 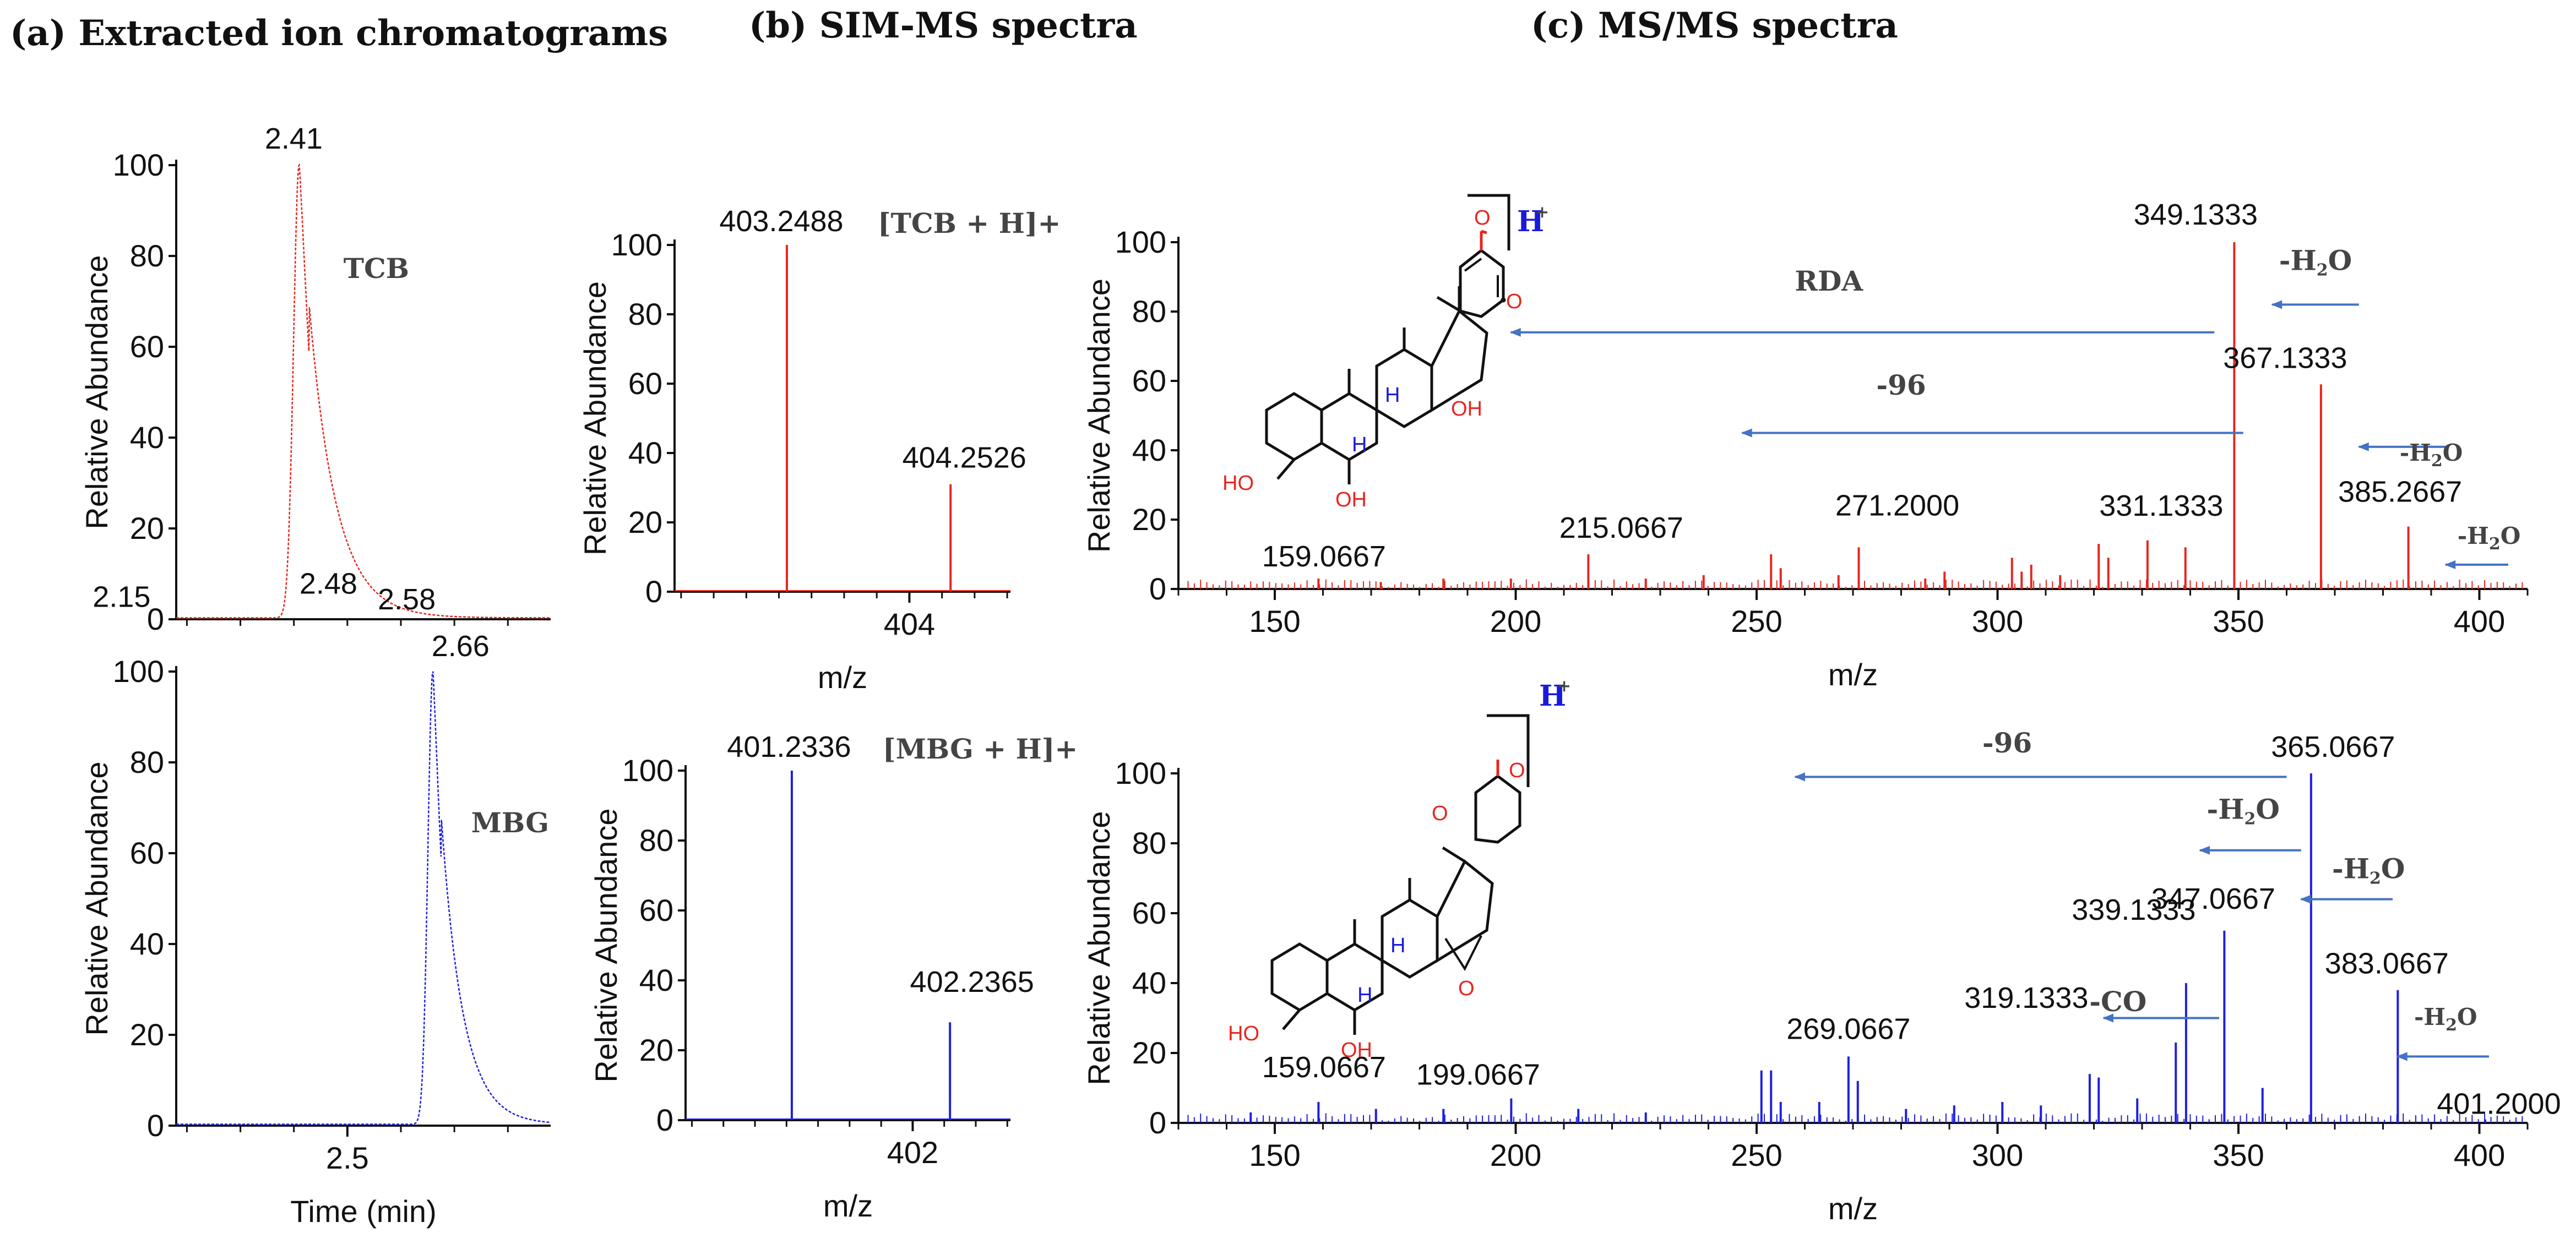 I want to click on loss-annotation: -96, so click(x=2007, y=743).